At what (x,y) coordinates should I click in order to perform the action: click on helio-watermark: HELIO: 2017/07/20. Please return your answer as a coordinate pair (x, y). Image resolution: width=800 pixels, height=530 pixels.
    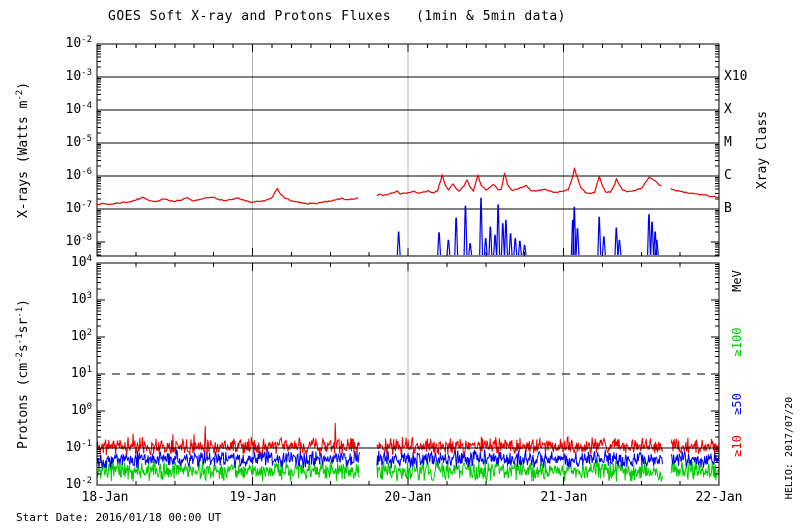
    Looking at the image, I should click on (789, 448).